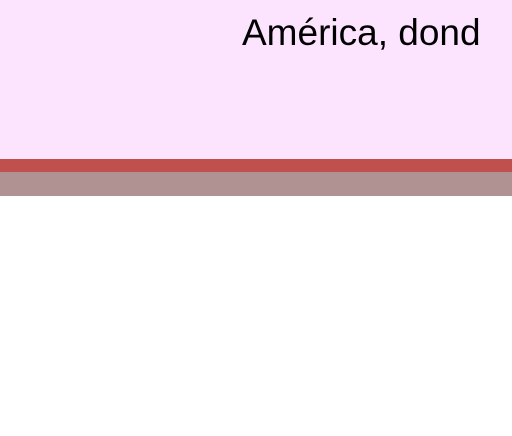 The image size is (512, 436). What do you see at coordinates (256, 165) in the screenshot?
I see `accent-stripe` at bounding box center [256, 165].